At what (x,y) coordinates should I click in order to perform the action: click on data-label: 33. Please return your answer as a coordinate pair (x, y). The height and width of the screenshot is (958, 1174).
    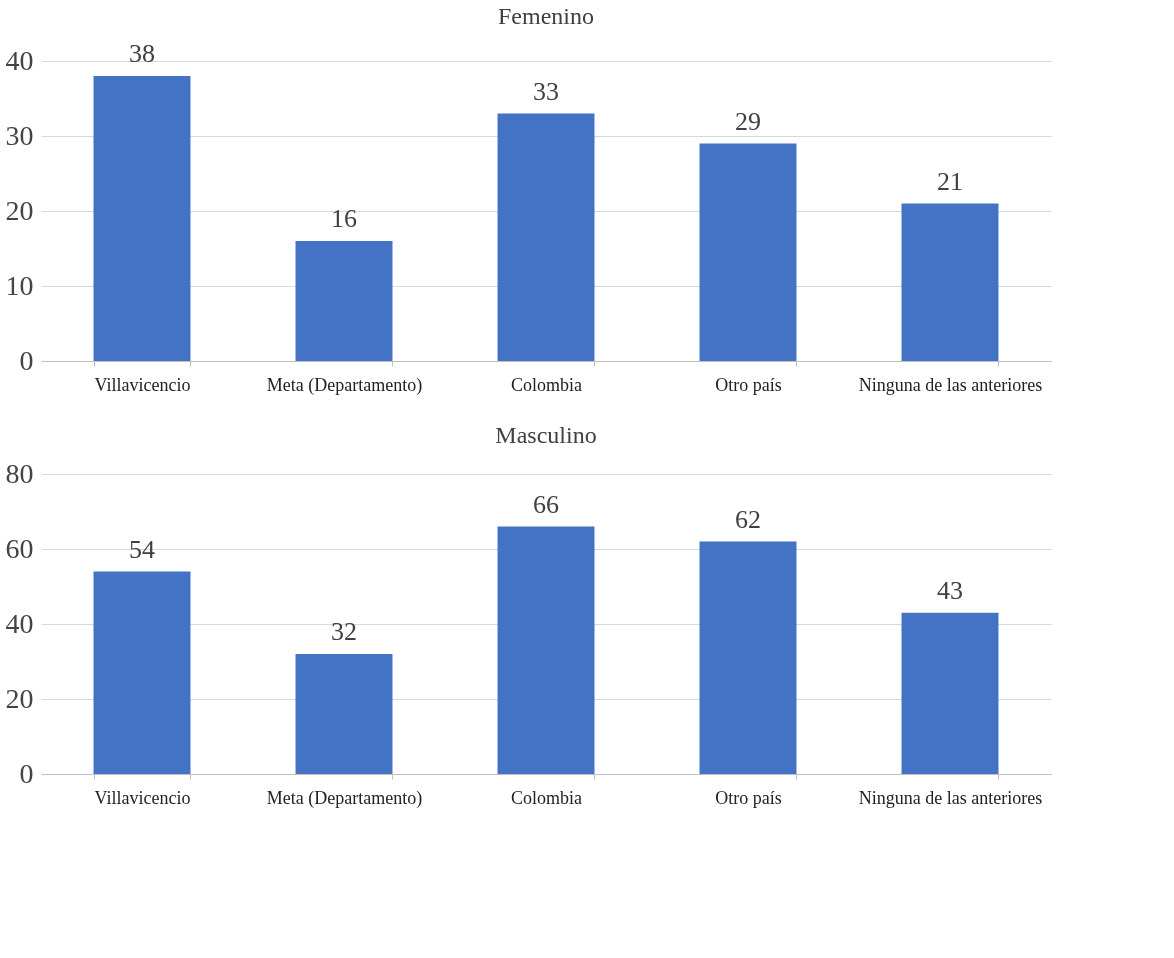
    Looking at the image, I should click on (546, 91).